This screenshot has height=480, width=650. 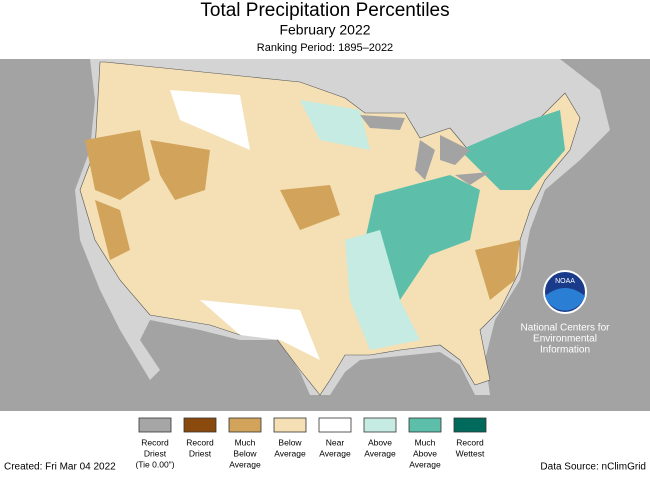 What do you see at coordinates (325, 48) in the screenshot?
I see `ranking-period: Ranking Period: 1895–2022` at bounding box center [325, 48].